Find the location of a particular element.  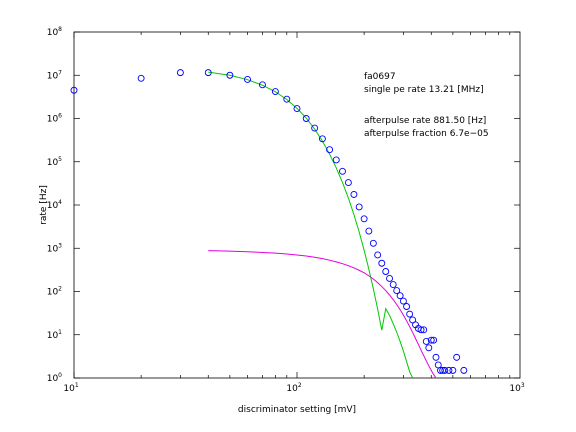

y-tick-label: 10¹ is located at coordinates (54, 335).